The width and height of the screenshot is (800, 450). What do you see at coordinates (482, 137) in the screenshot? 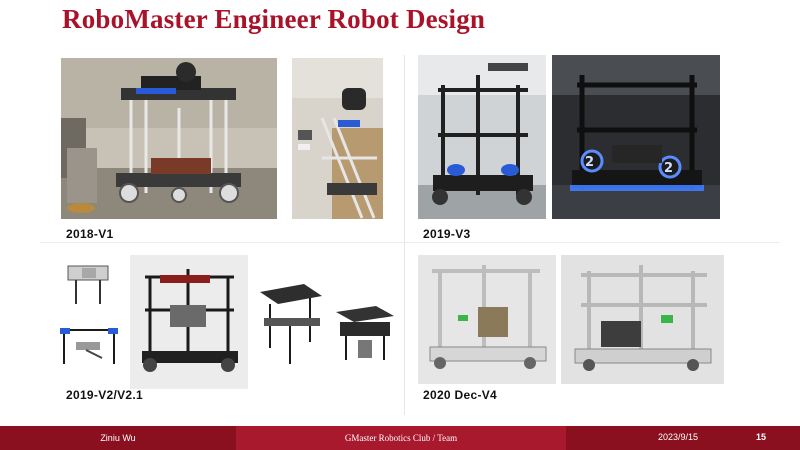
I see `robot-photo-2019-v3-lab` at bounding box center [482, 137].